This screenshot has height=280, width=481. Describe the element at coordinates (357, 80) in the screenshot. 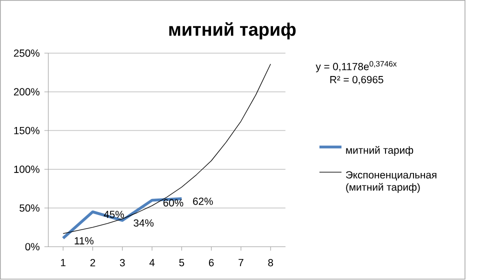

I see `text: R² = 0,6965` at that location.